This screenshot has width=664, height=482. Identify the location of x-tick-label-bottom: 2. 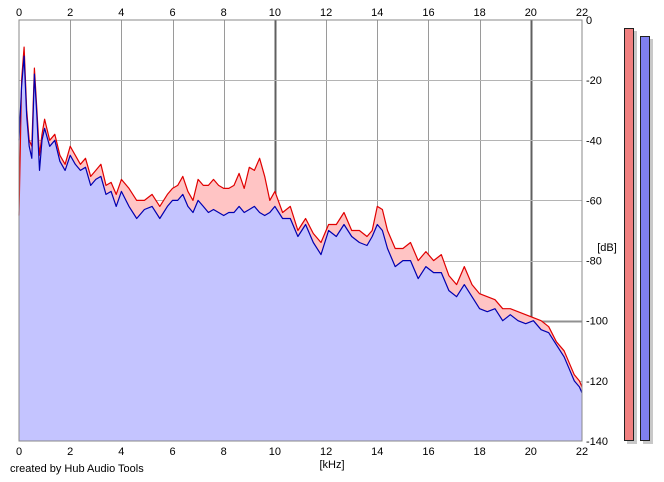
(70, 452).